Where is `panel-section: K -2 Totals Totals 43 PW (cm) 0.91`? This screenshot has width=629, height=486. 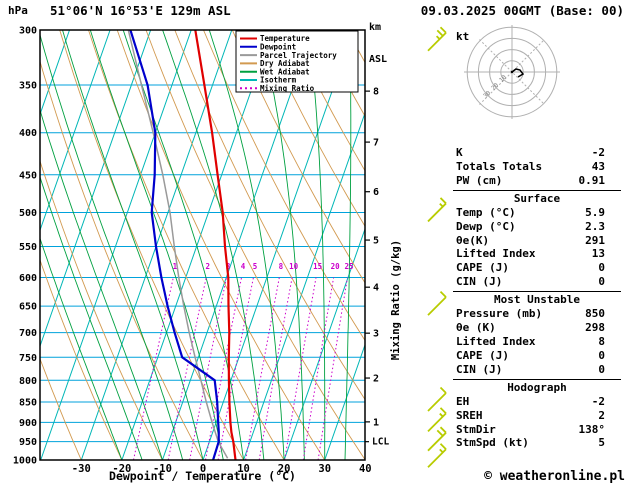
panel-section: K -2 Totals Totals 43 PW (cm) 0.91 is located at coordinates (537, 167).